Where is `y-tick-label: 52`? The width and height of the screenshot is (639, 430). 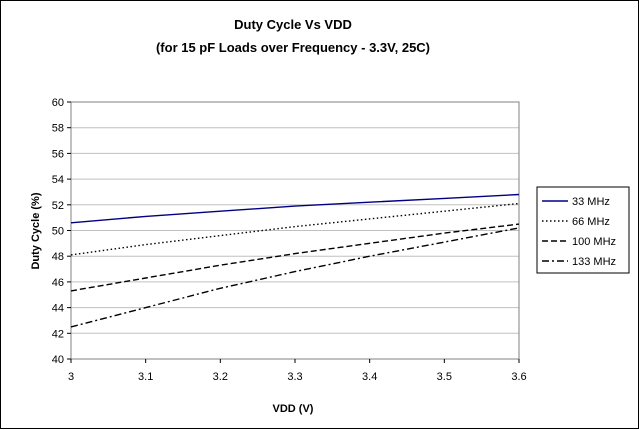
y-tick-label: 52 is located at coordinates (58, 206).